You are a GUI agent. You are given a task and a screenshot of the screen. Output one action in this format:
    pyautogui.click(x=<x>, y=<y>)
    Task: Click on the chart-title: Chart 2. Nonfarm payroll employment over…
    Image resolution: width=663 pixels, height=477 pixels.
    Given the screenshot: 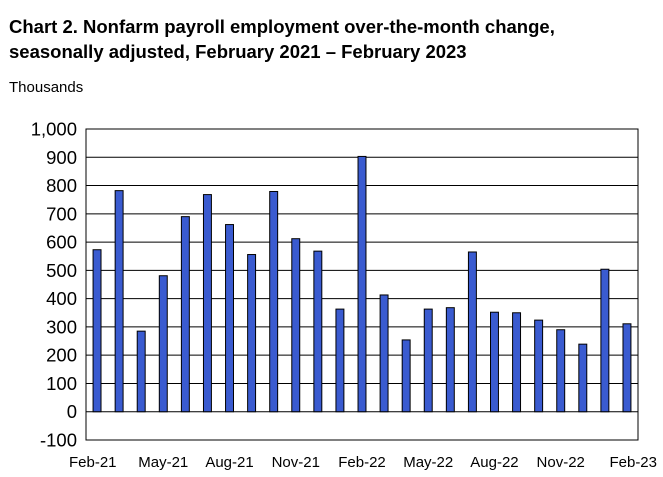 What is the action you would take?
    pyautogui.click(x=282, y=39)
    